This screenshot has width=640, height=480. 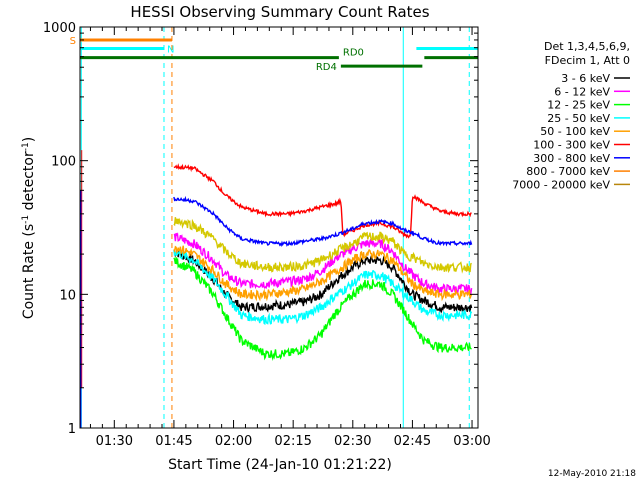 I want to click on y-tick-label-2: 100, so click(x=63, y=162).